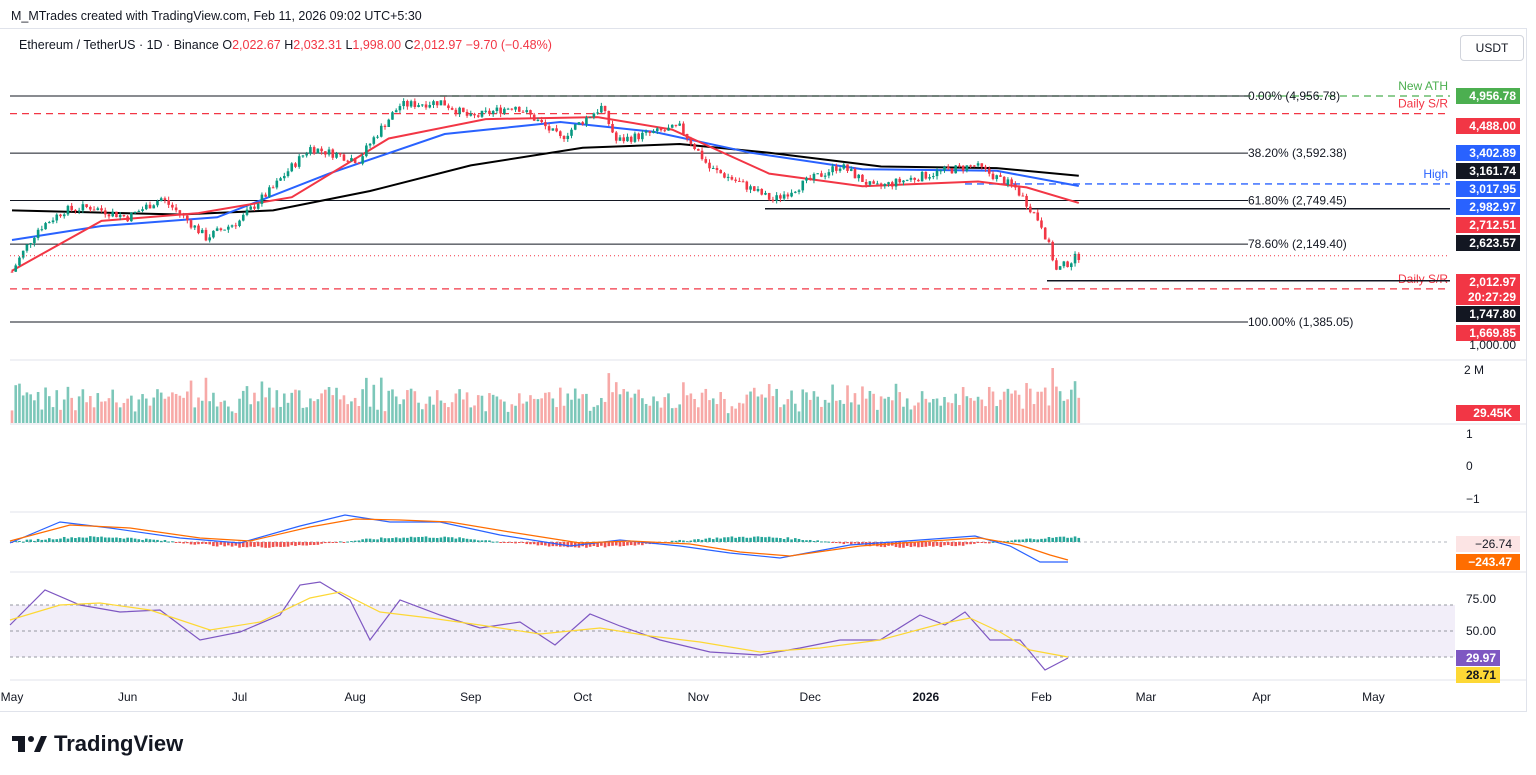 The width and height of the screenshot is (1536, 775). What do you see at coordinates (239, 697) in the screenshot?
I see `x-axis-label: Jul` at bounding box center [239, 697].